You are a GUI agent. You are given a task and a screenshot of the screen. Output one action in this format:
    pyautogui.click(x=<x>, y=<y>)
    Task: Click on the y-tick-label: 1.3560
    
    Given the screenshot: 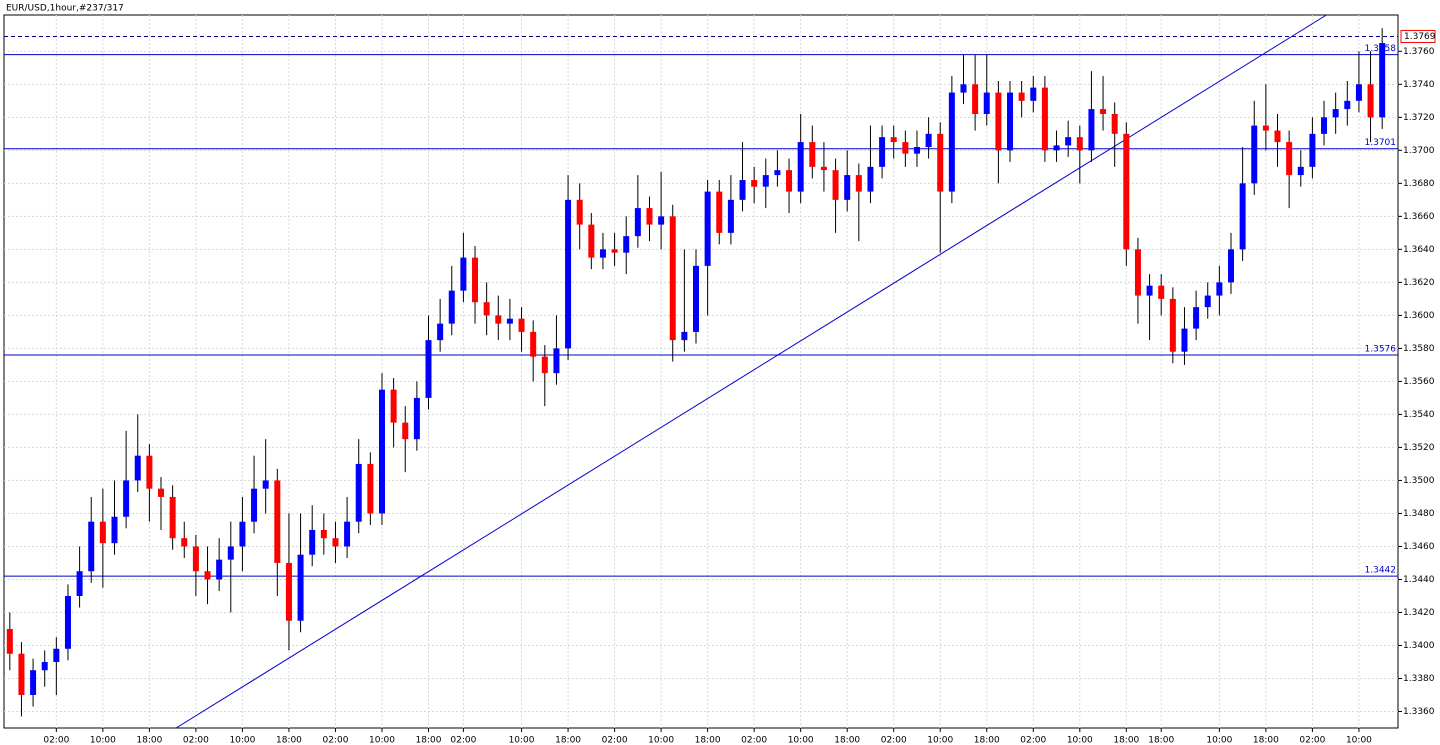 What is the action you would take?
    pyautogui.click(x=1419, y=382)
    